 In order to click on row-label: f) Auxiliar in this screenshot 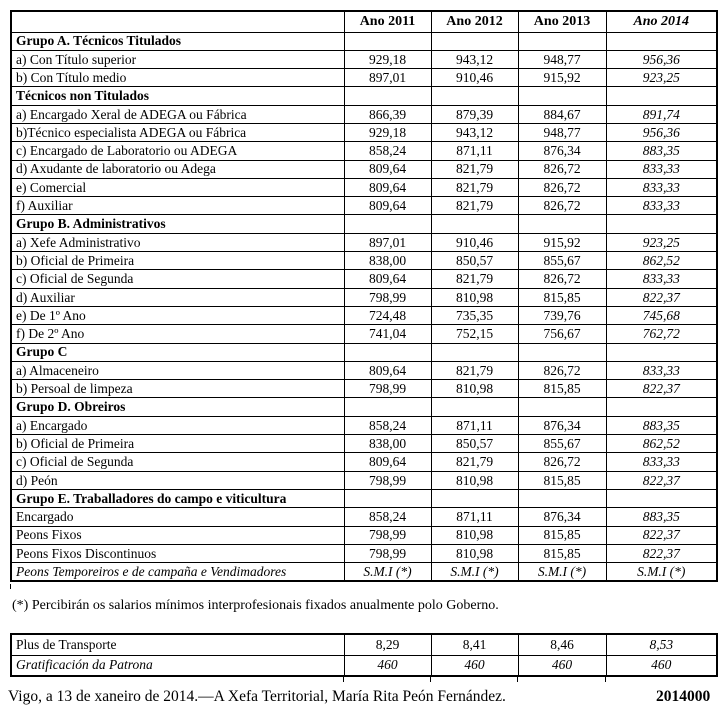, I will do `click(177, 206)`.